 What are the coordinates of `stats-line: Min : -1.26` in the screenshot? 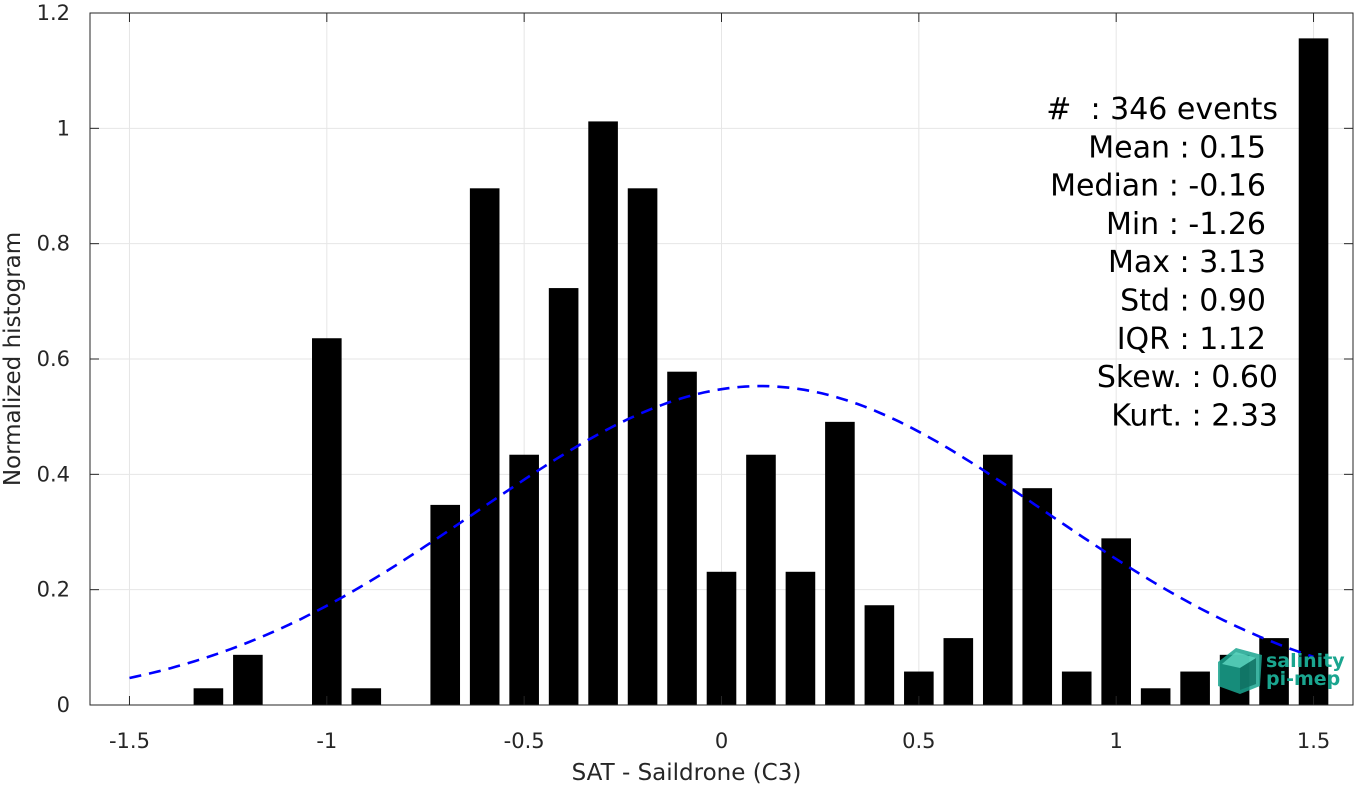 It's located at (1186, 224).